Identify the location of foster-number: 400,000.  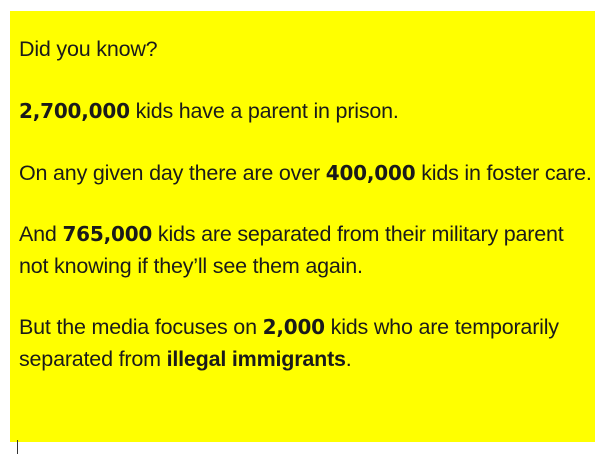
(370, 173).